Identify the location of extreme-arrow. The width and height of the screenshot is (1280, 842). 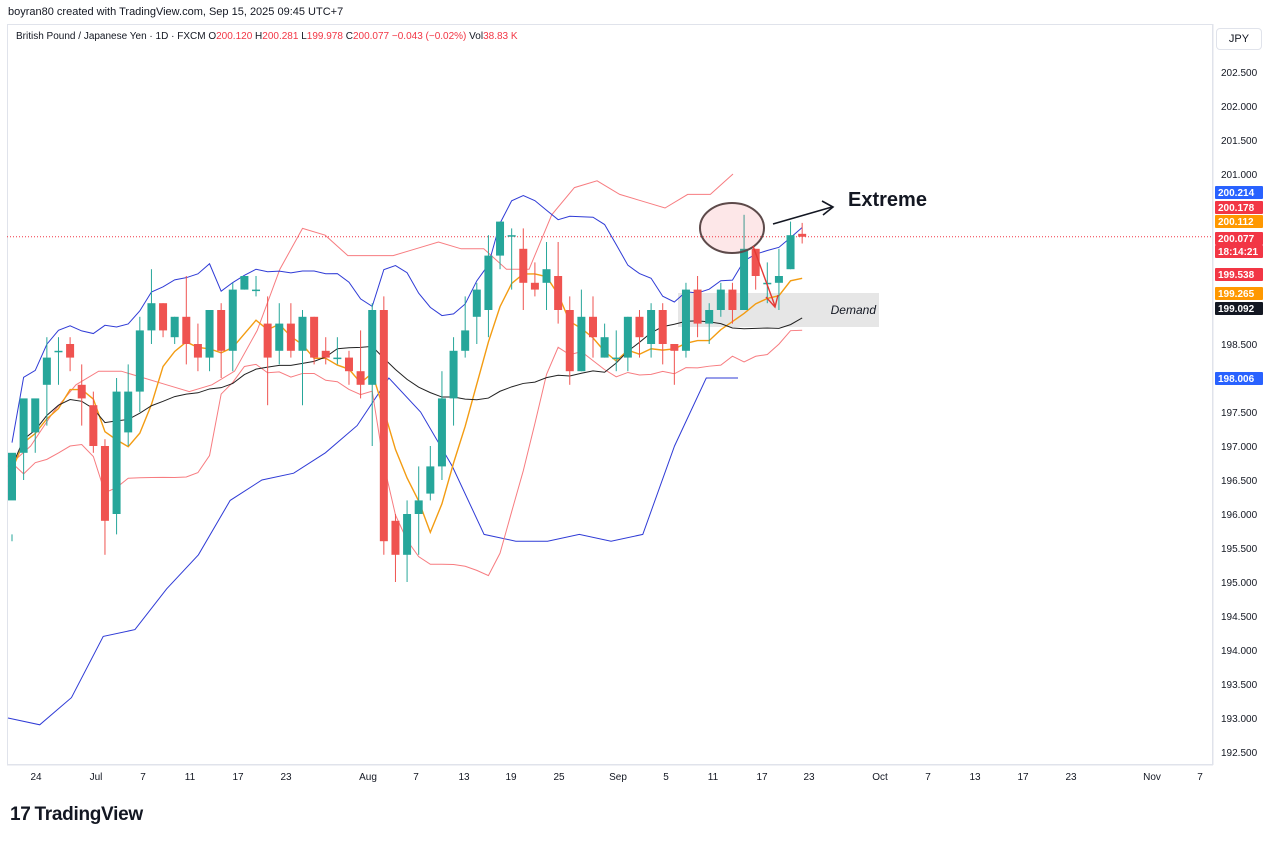
(802, 215).